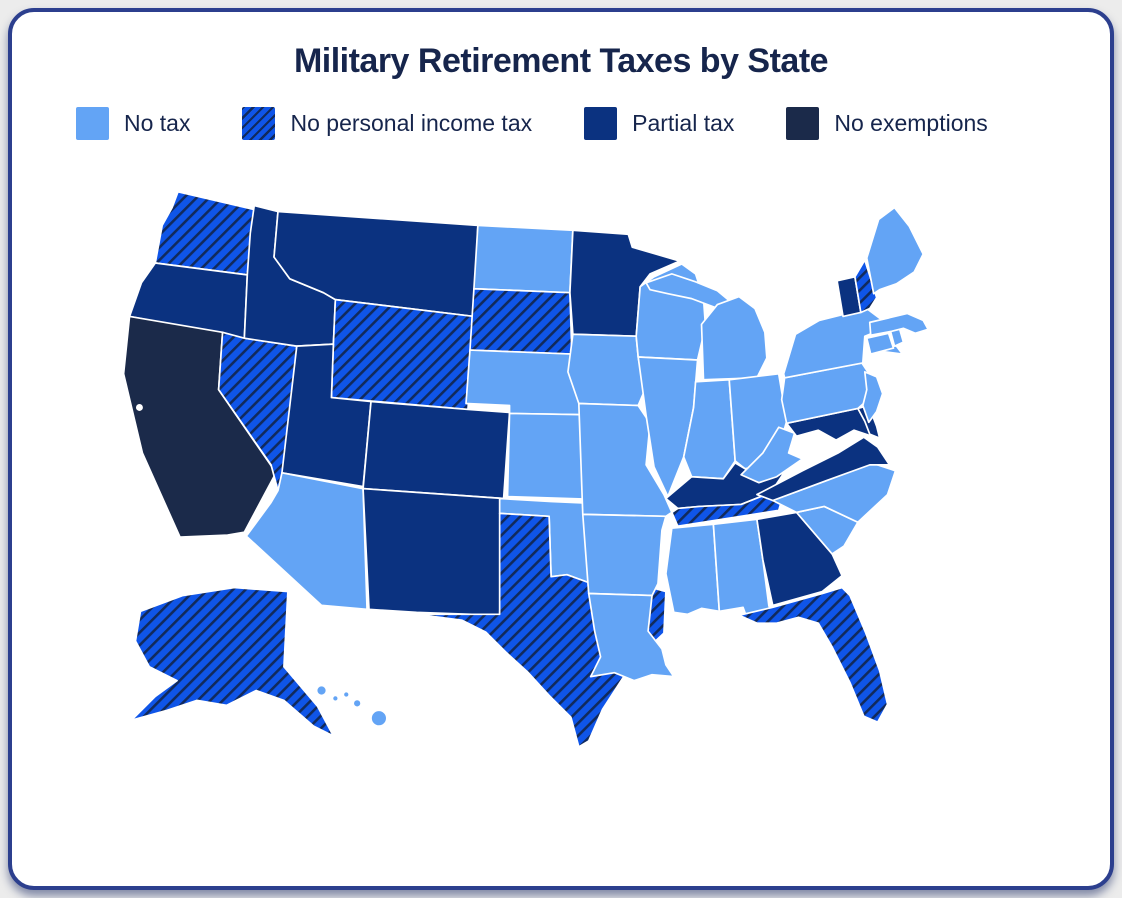  I want to click on state-virginia: Virginia, so click(823, 469).